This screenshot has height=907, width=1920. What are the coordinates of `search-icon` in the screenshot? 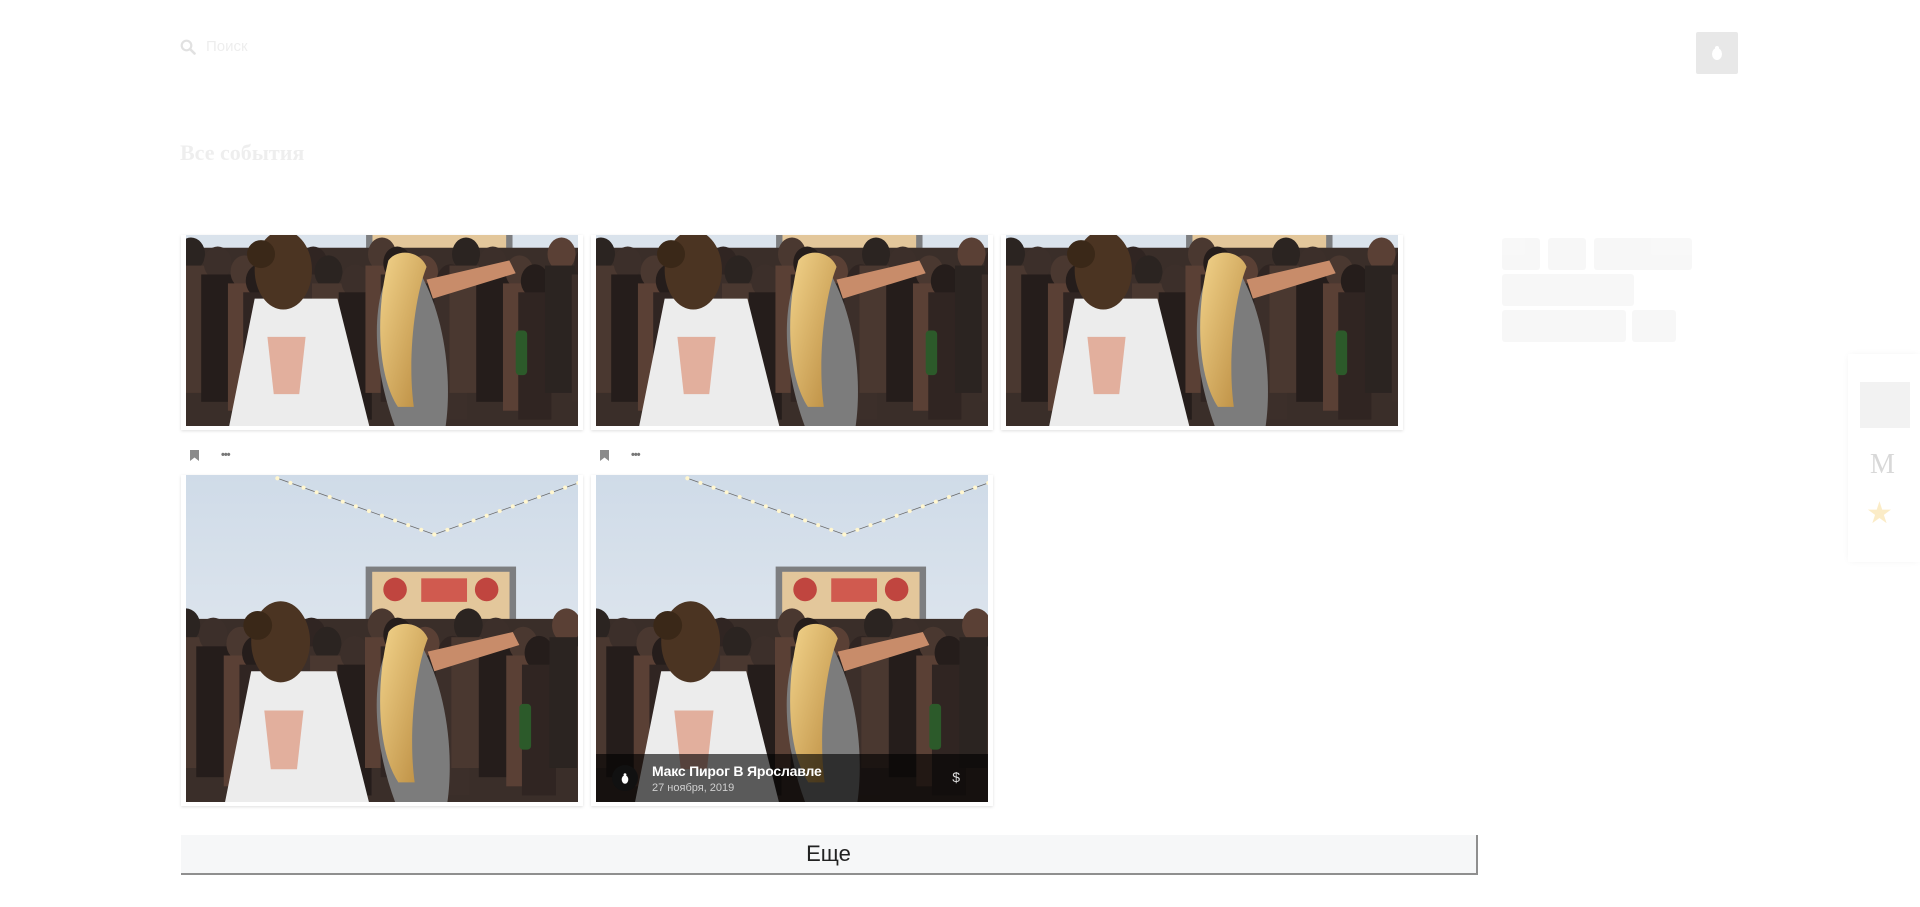 It's located at (188, 47).